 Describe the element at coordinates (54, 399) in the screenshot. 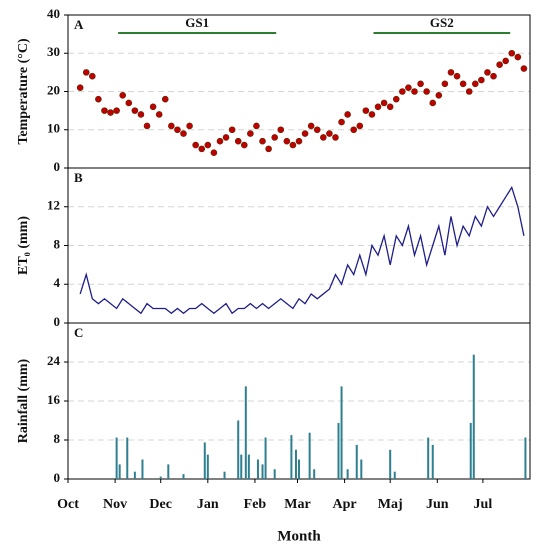

I see `y-tick-label: 16` at that location.